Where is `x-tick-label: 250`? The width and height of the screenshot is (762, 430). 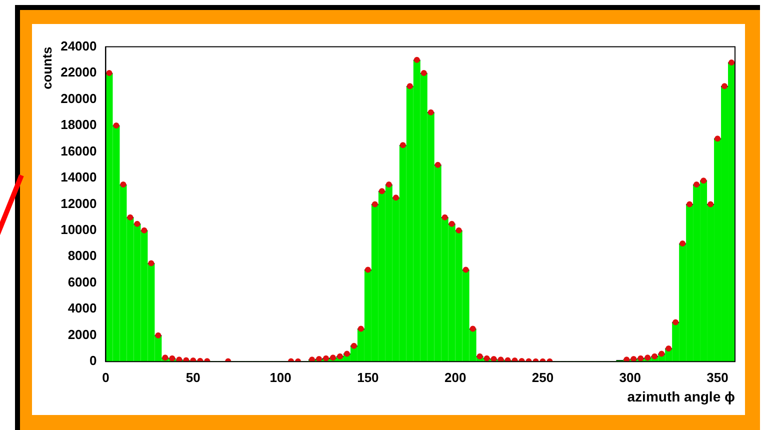 x-tick-label: 250 is located at coordinates (543, 377).